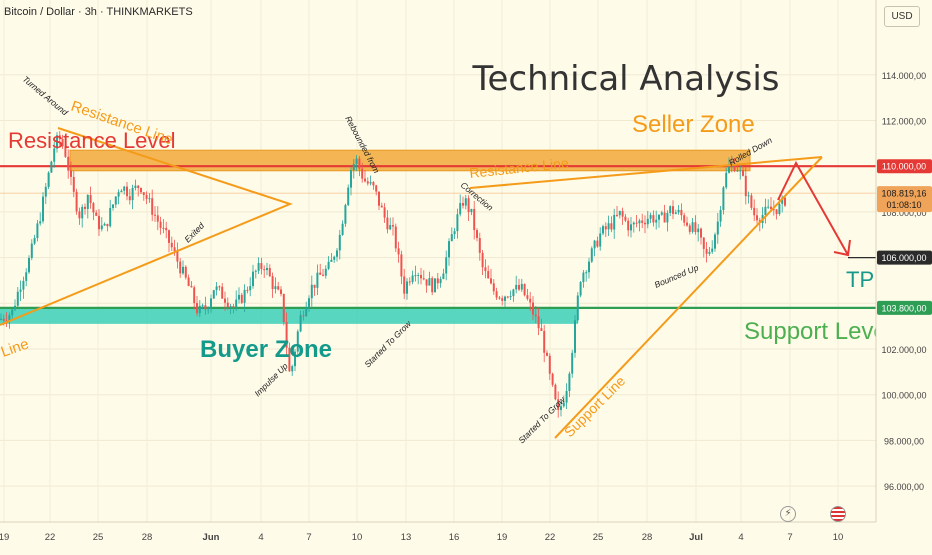  Describe the element at coordinates (904, 166) in the screenshot. I see `price-tag-resistance` at that location.